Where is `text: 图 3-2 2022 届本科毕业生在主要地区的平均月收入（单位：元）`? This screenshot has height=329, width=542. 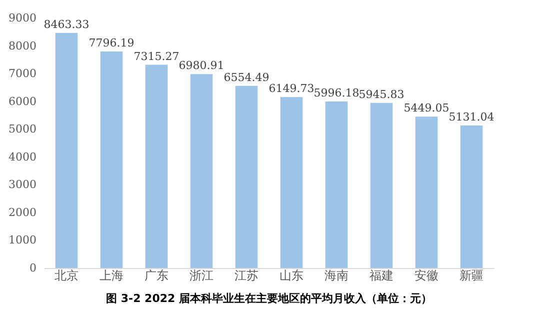 text: 图 3-2 2022 届本科毕业生在主要地区的平均月收入（单位：元） is located at coordinates (269, 298).